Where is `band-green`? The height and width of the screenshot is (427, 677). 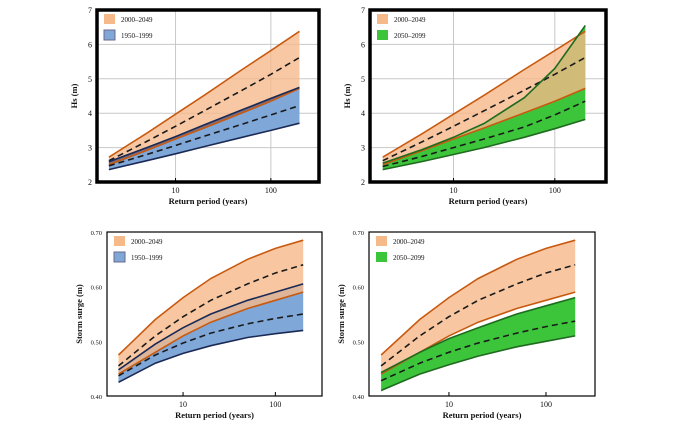 band-green is located at coordinates (478, 344).